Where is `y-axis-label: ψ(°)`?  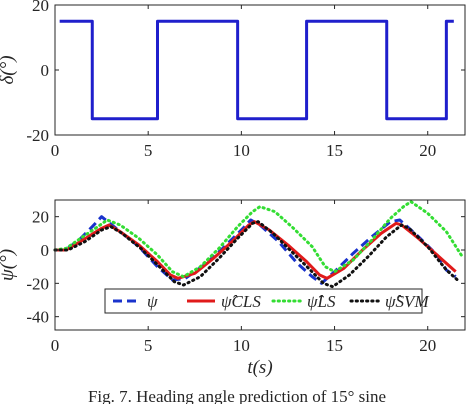 y-axis-label: ψ(°) is located at coordinates (9, 265).